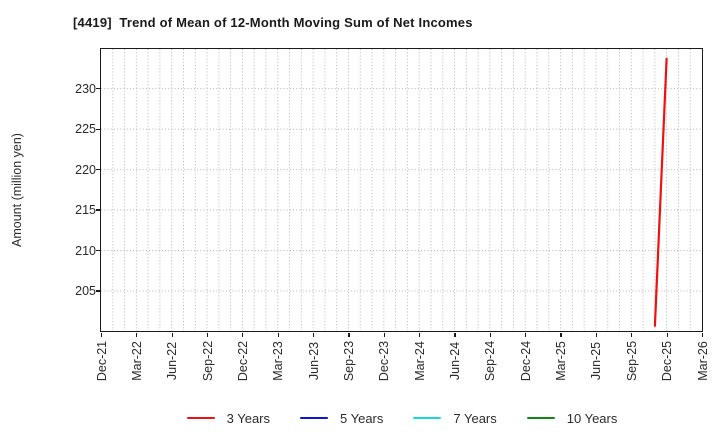  I want to click on x-tick-label: Jun-25, so click(596, 361).